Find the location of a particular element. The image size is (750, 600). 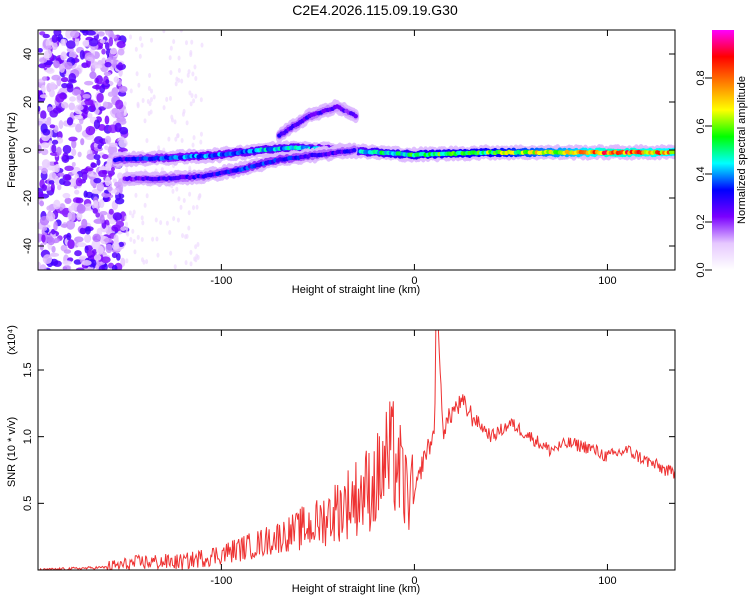

snr-y-tick-label: 1.5 is located at coordinates (28, 369).